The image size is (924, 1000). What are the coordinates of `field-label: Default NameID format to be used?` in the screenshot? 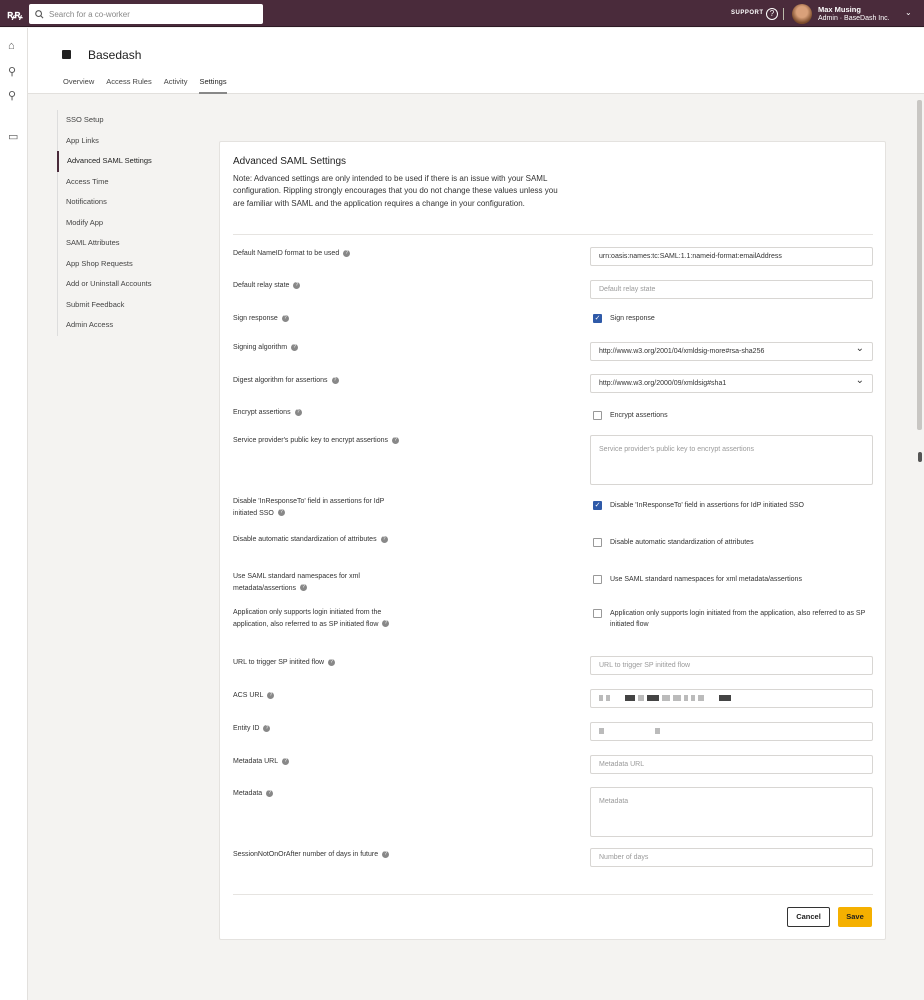 It's located at (320, 254).